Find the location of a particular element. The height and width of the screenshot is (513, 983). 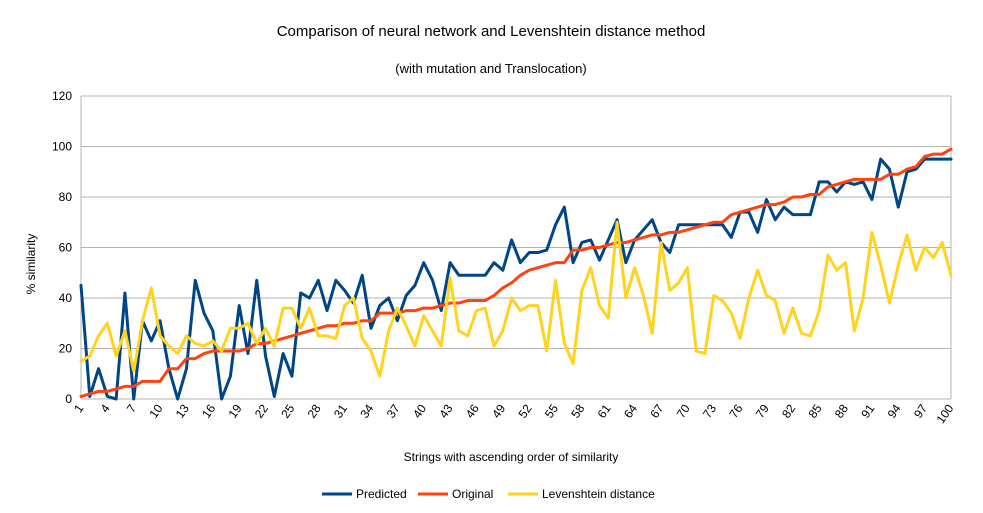

x-tick-label: 43 is located at coordinates (445, 410).